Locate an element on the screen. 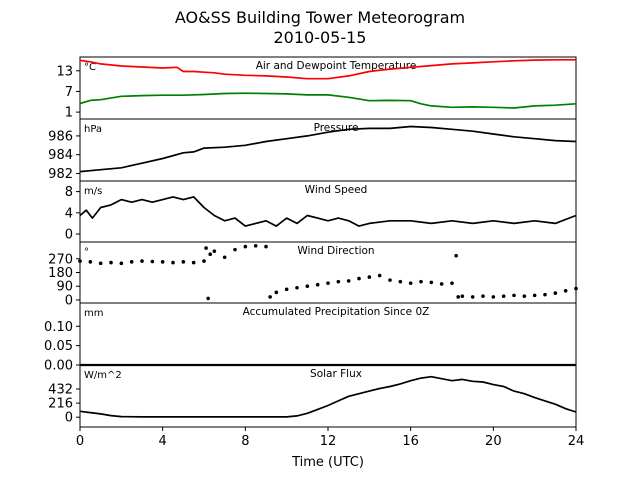 Image resolution: width=640 pixels, height=480 pixels. panel-4-ytick-label-2: 0.10 is located at coordinates (58, 327).